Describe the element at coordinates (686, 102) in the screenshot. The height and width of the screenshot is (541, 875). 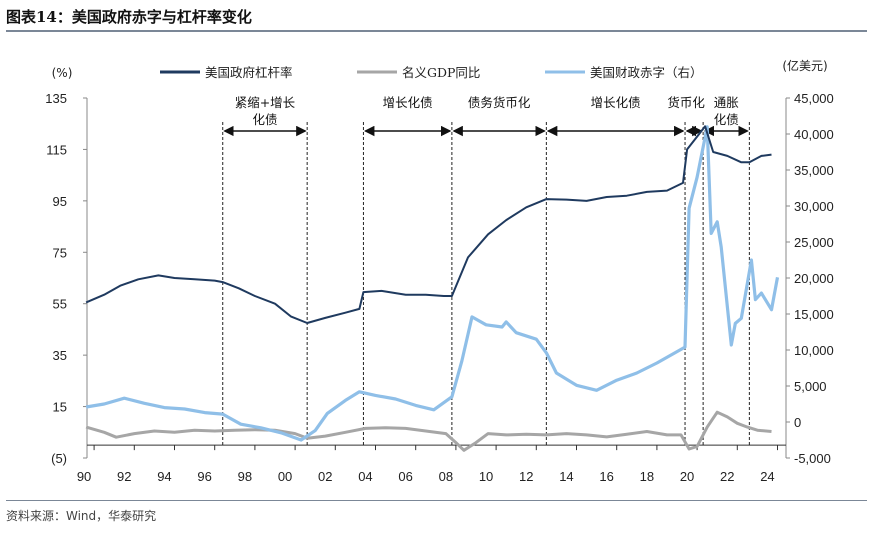
I see `period-label: 货币化` at that location.